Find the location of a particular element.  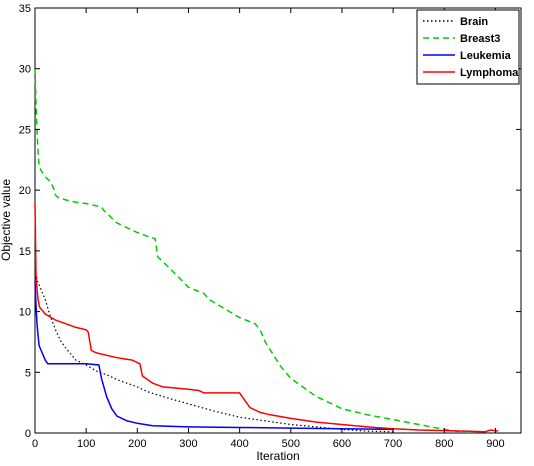

x-tick-label: 0 is located at coordinates (35, 444).